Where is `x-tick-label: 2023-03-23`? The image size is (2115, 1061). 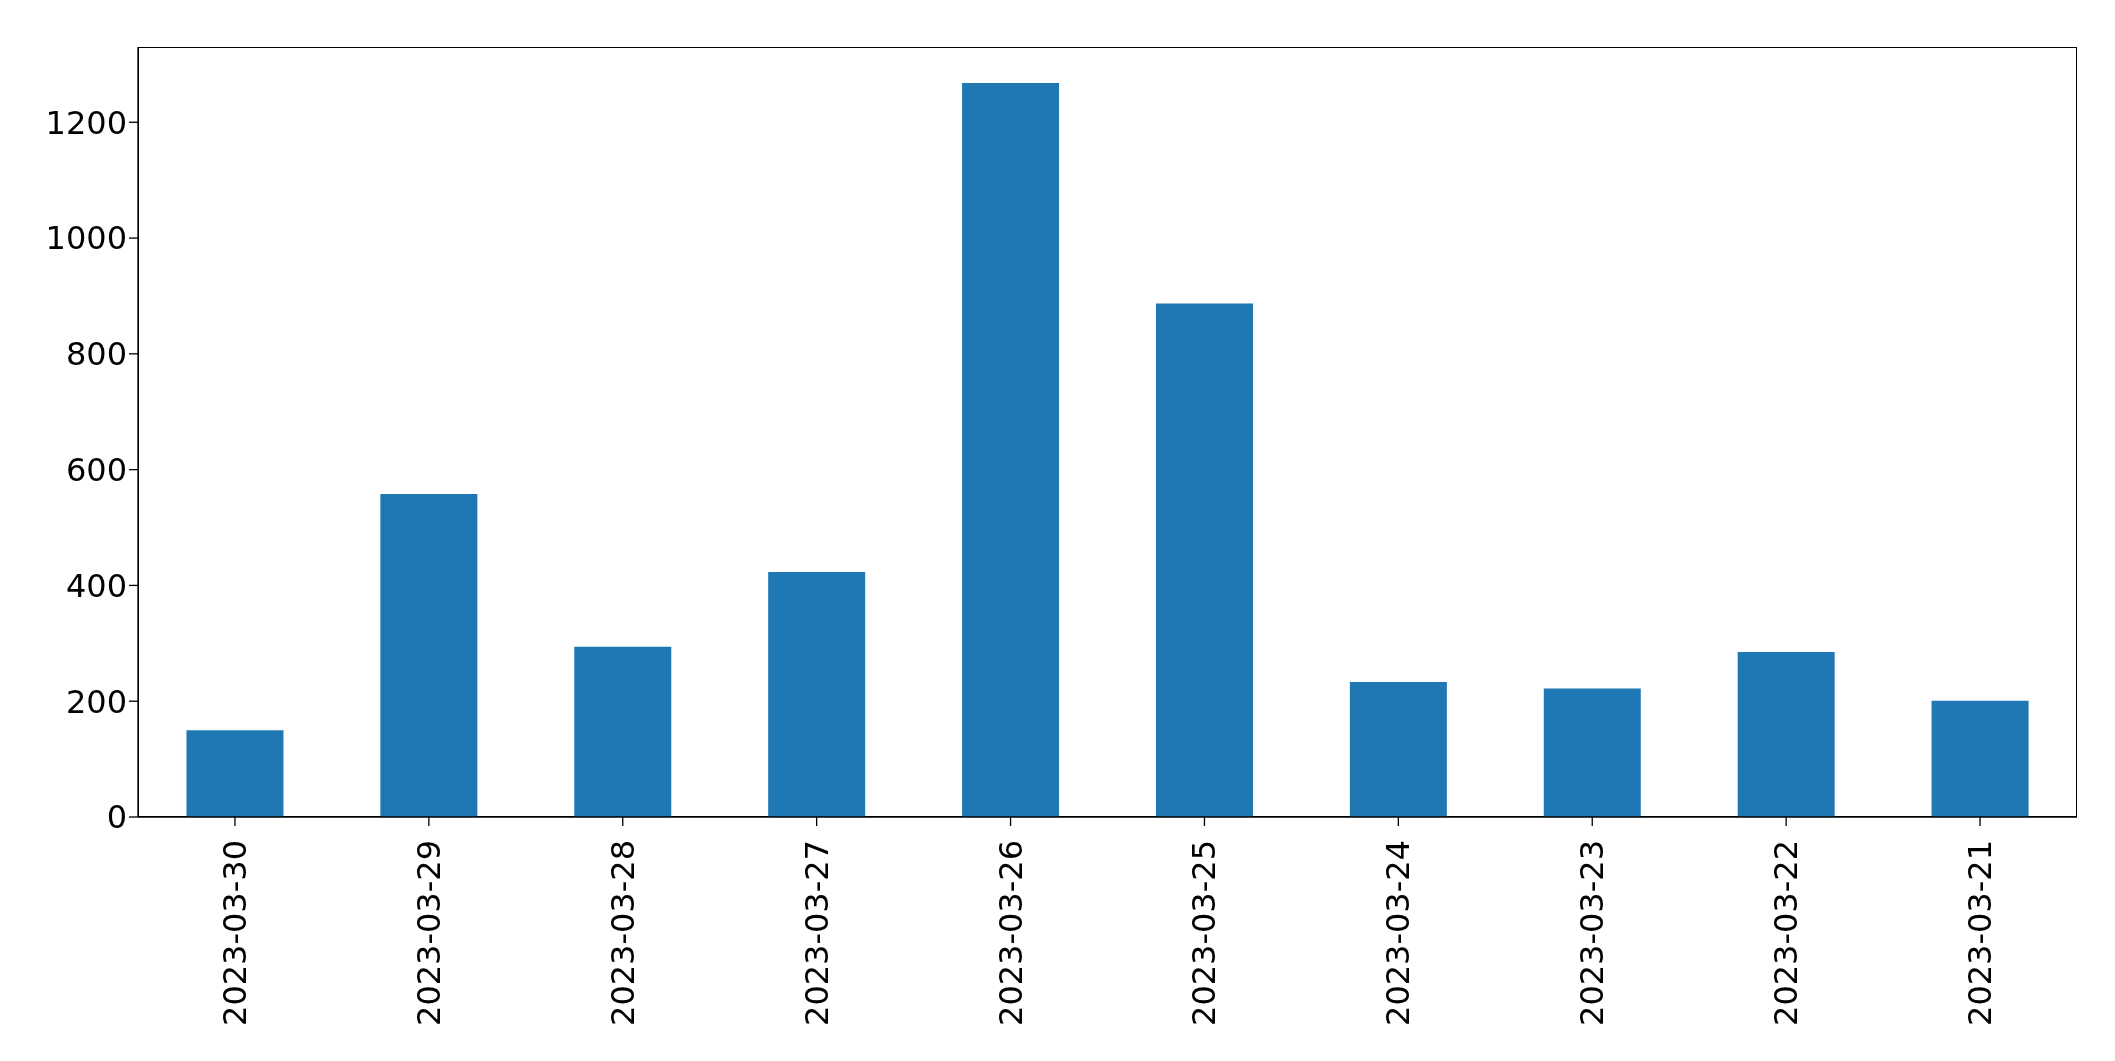
x-tick-label: 2023-03-23 is located at coordinates (1592, 933).